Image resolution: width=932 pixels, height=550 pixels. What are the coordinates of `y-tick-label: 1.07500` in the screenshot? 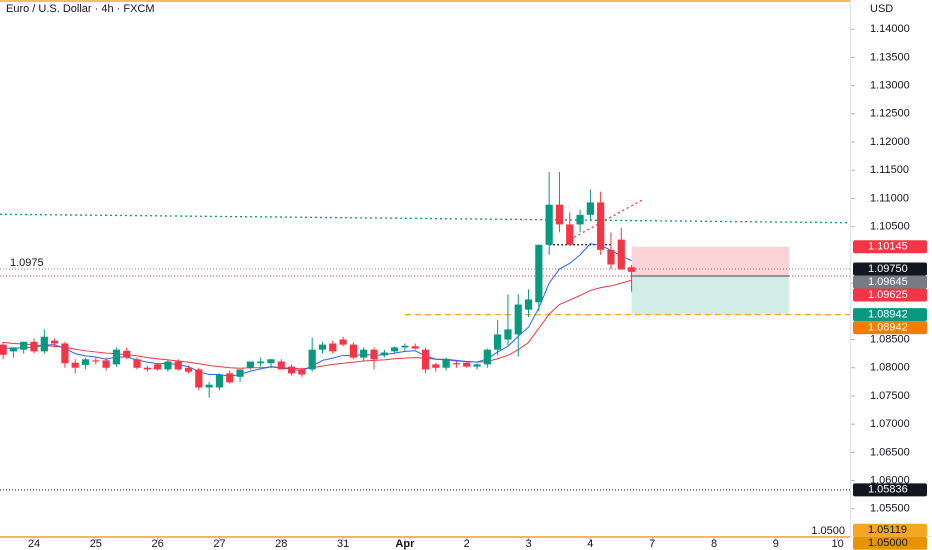 It's located at (890, 396).